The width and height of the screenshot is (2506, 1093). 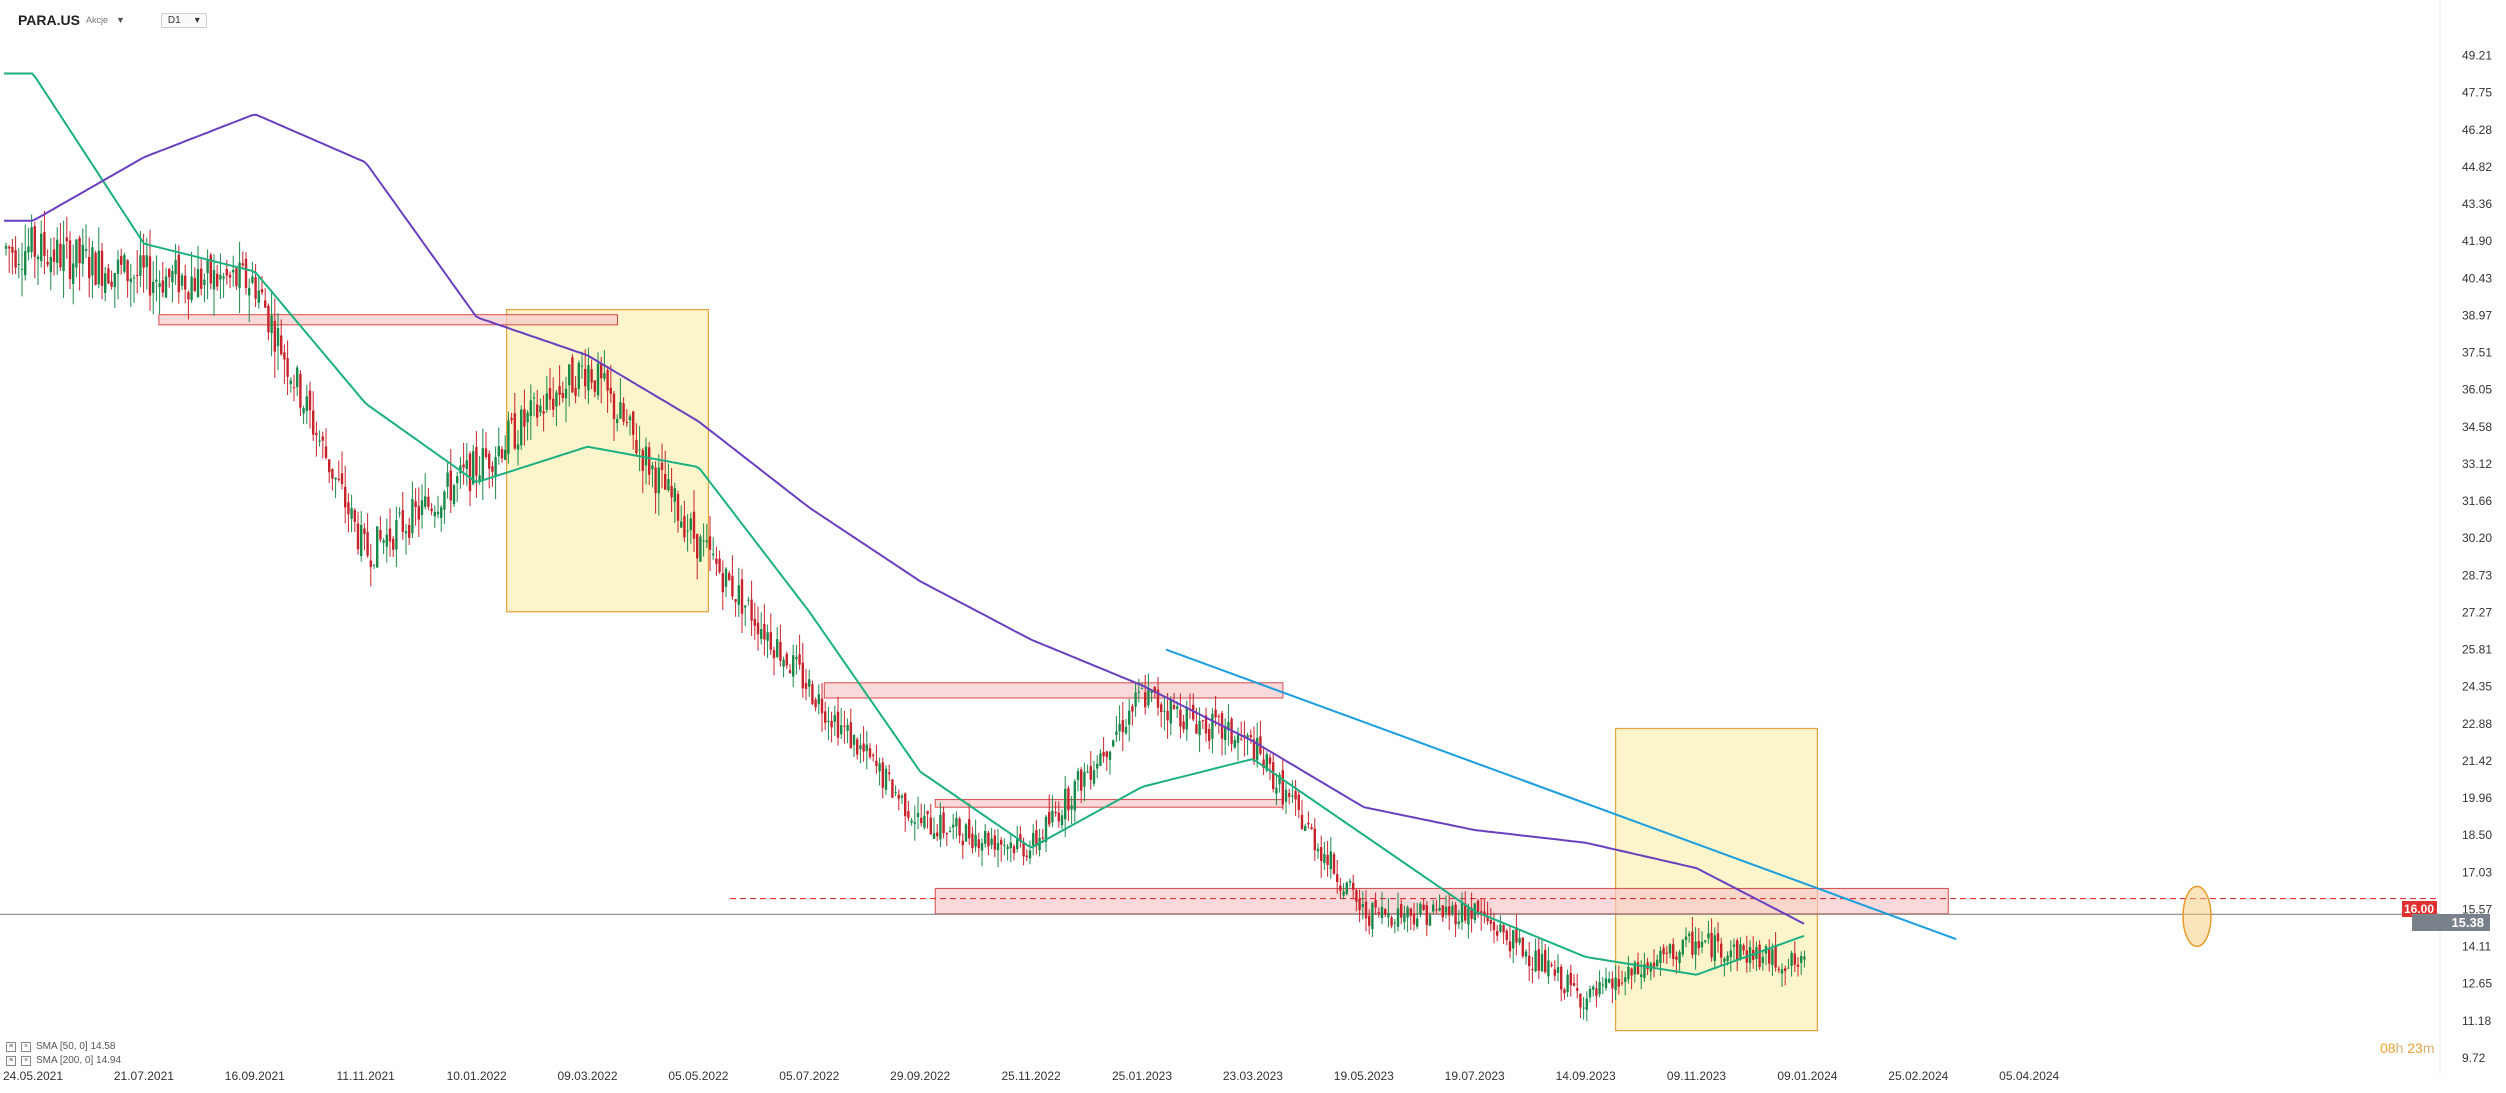 I want to click on y-tick-label: 22.88, so click(x=2477, y=724).